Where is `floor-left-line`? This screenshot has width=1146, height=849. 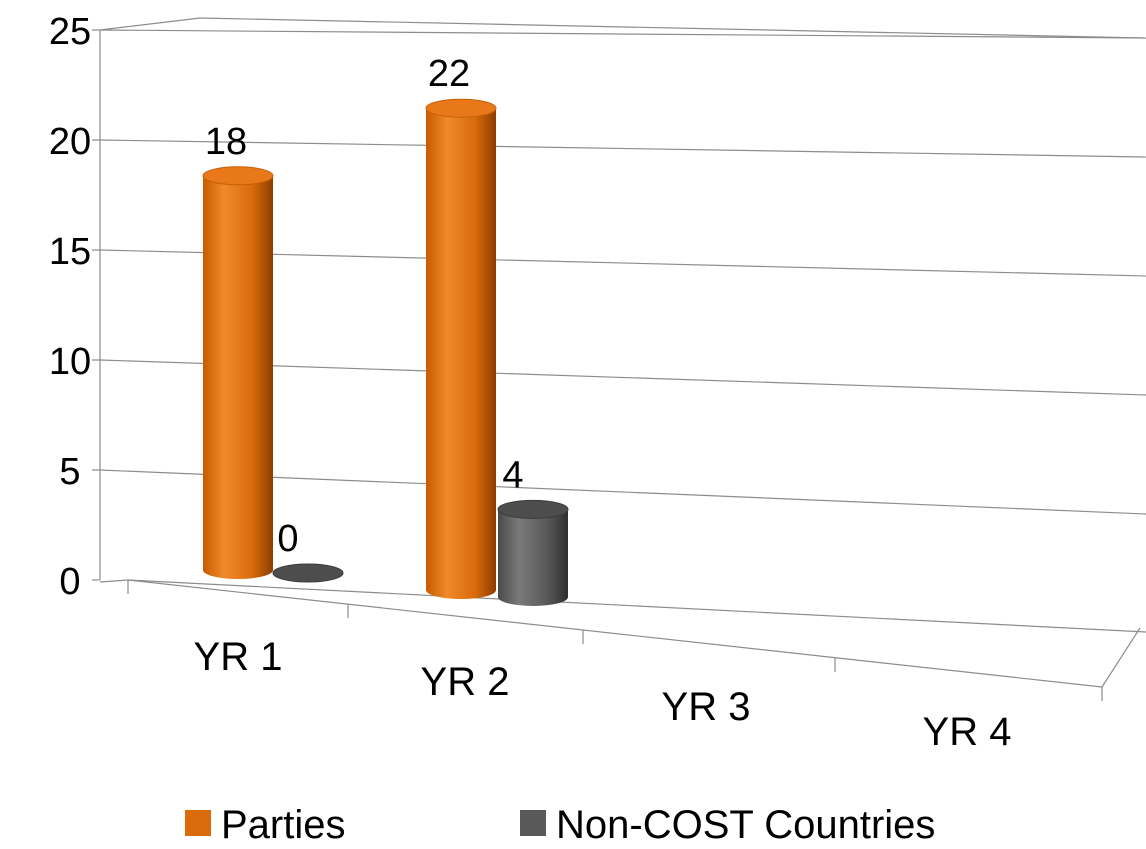
floor-left-line is located at coordinates (114, 581).